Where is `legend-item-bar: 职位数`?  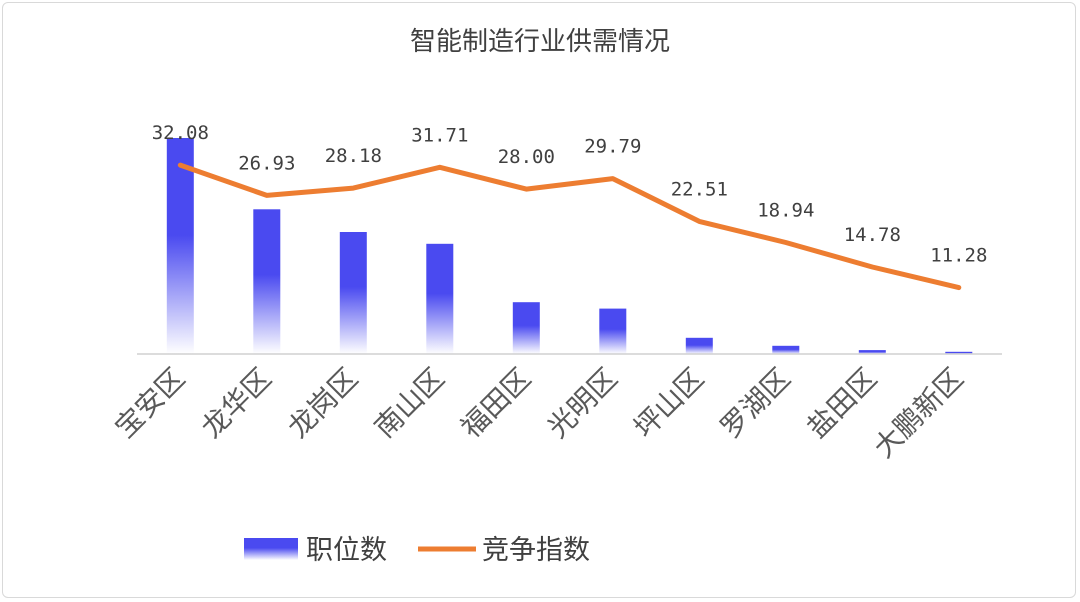
legend-item-bar: 职位数 is located at coordinates (315, 550).